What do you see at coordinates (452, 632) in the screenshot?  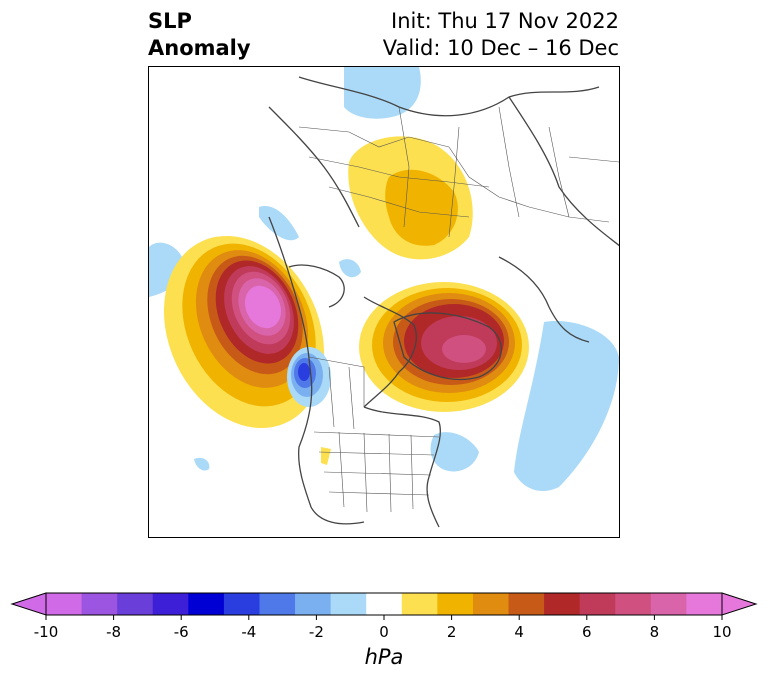 I see `colorbar-tick-label: 2` at bounding box center [452, 632].